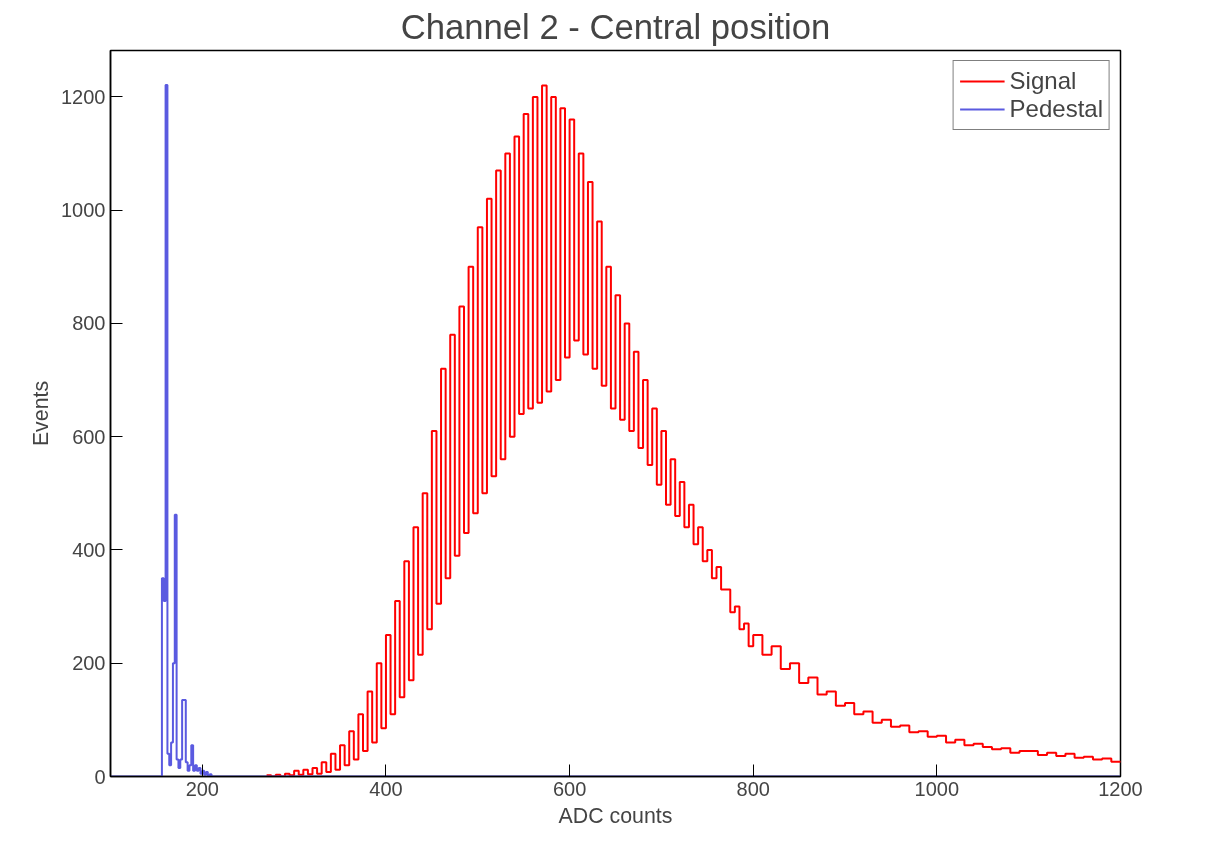 Image resolution: width=1230 pixels, height=842 pixels. Describe the element at coordinates (1043, 81) in the screenshot. I see `legend-label: Signal` at that location.